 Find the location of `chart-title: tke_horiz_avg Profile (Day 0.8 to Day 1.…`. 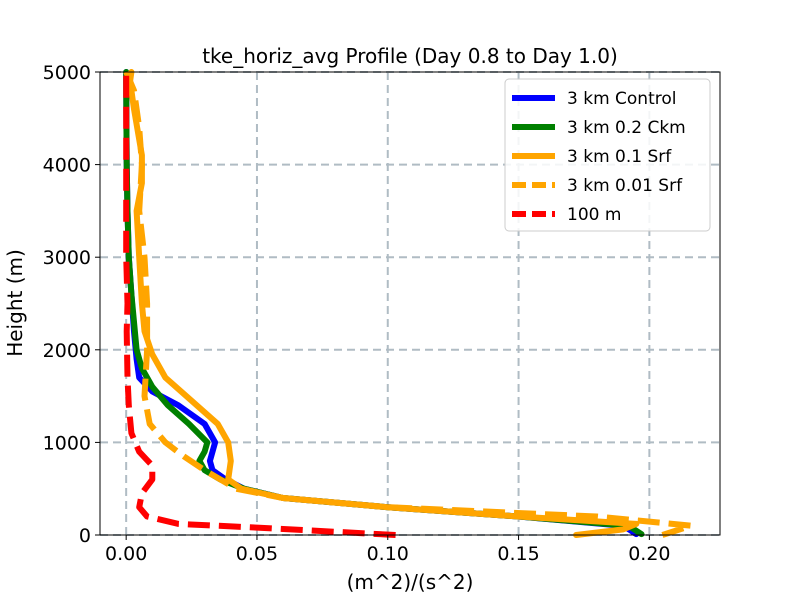

chart-title: tke_horiz_avg Profile (Day 0.8 to Day 1.… is located at coordinates (410, 56).